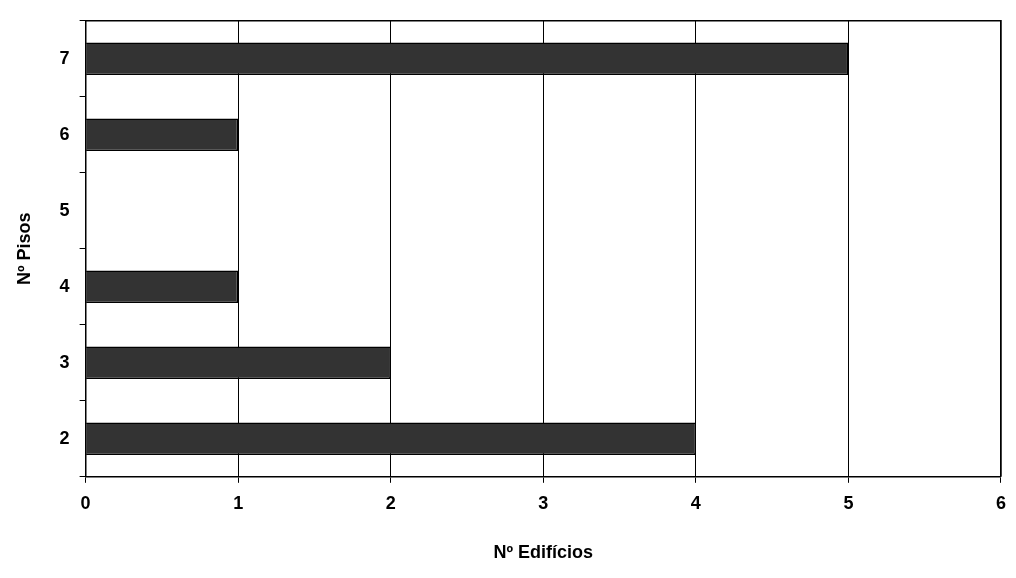 This screenshot has width=1016, height=578. I want to click on y-tick-label: 6, so click(64, 133).